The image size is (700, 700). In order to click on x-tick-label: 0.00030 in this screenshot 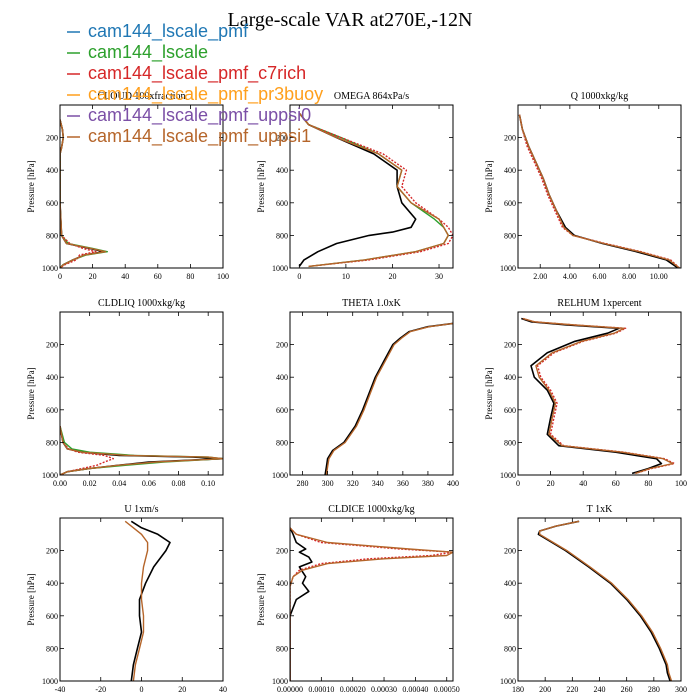, I will do `click(384, 689)`.